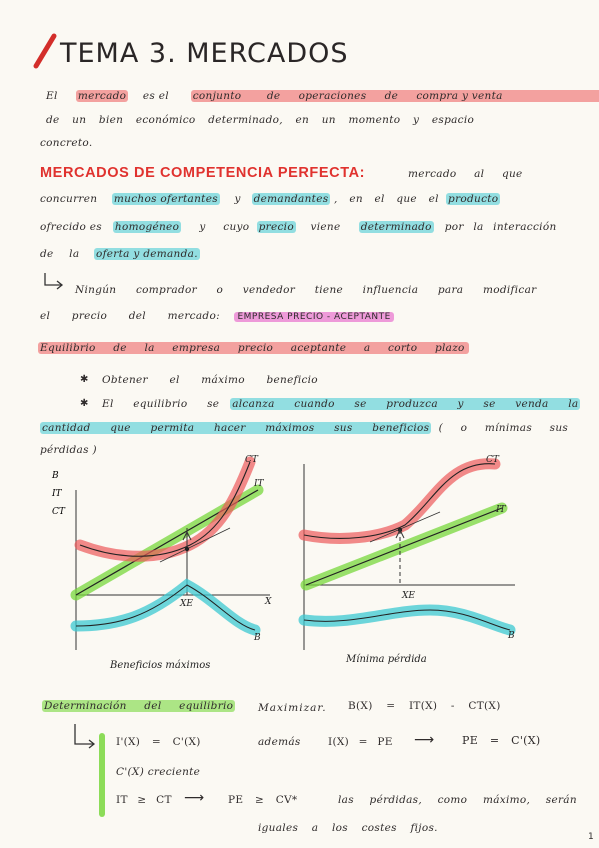 The width and height of the screenshot is (599, 848). Describe the element at coordinates (404, 546) in the screenshot. I see `it-line` at that location.